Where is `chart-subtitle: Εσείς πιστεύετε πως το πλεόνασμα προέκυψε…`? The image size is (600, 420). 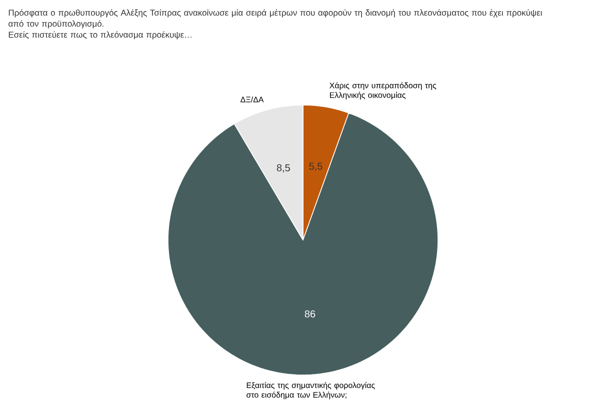 chart-subtitle: Εσείς πιστεύετε πως το πλεόνασμα προέκυψε… is located at coordinates (100, 35).